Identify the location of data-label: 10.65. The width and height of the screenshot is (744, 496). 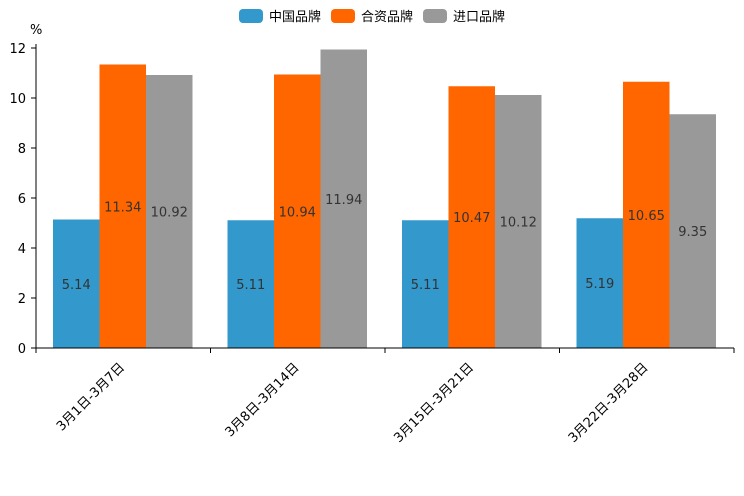
(646, 216).